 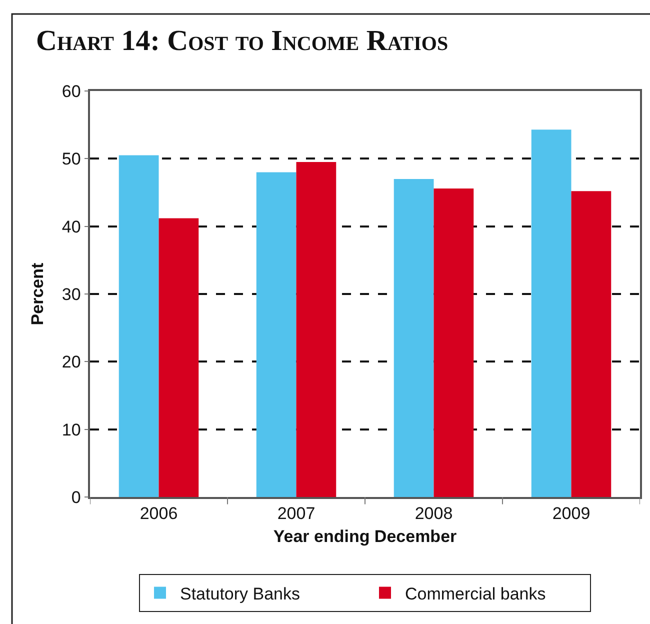 I want to click on x-tick-label: 2008, so click(x=433, y=514).